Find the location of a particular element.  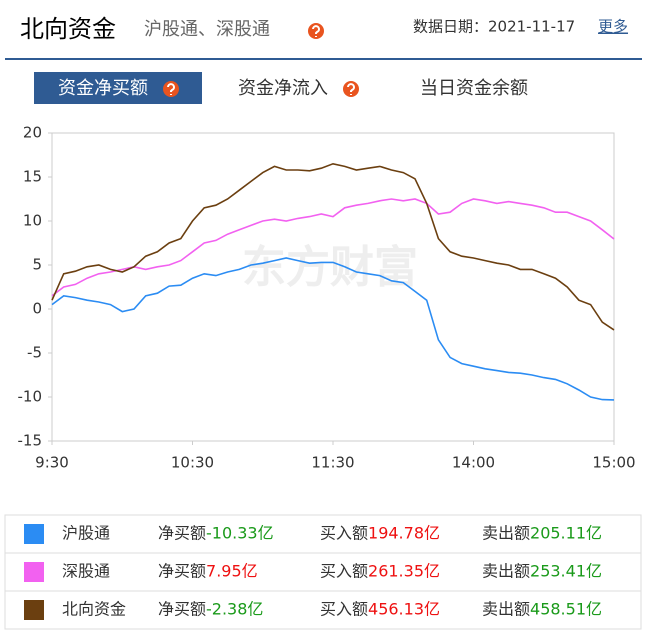

summary-value: 205.11亿 is located at coordinates (566, 533).